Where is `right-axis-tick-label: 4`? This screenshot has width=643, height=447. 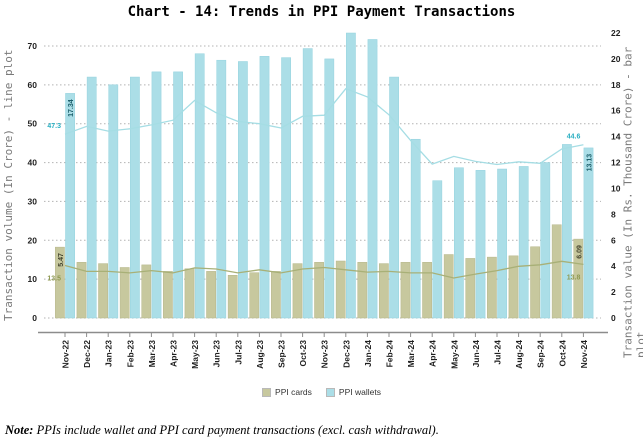
right-axis-tick-label: 4 is located at coordinates (613, 266).